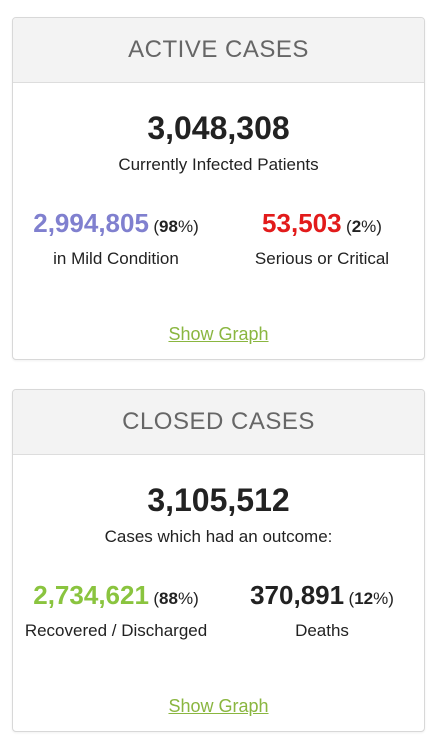 Image resolution: width=441 pixels, height=750 pixels. I want to click on serious-critical-label: Serious or Critical, so click(322, 258).